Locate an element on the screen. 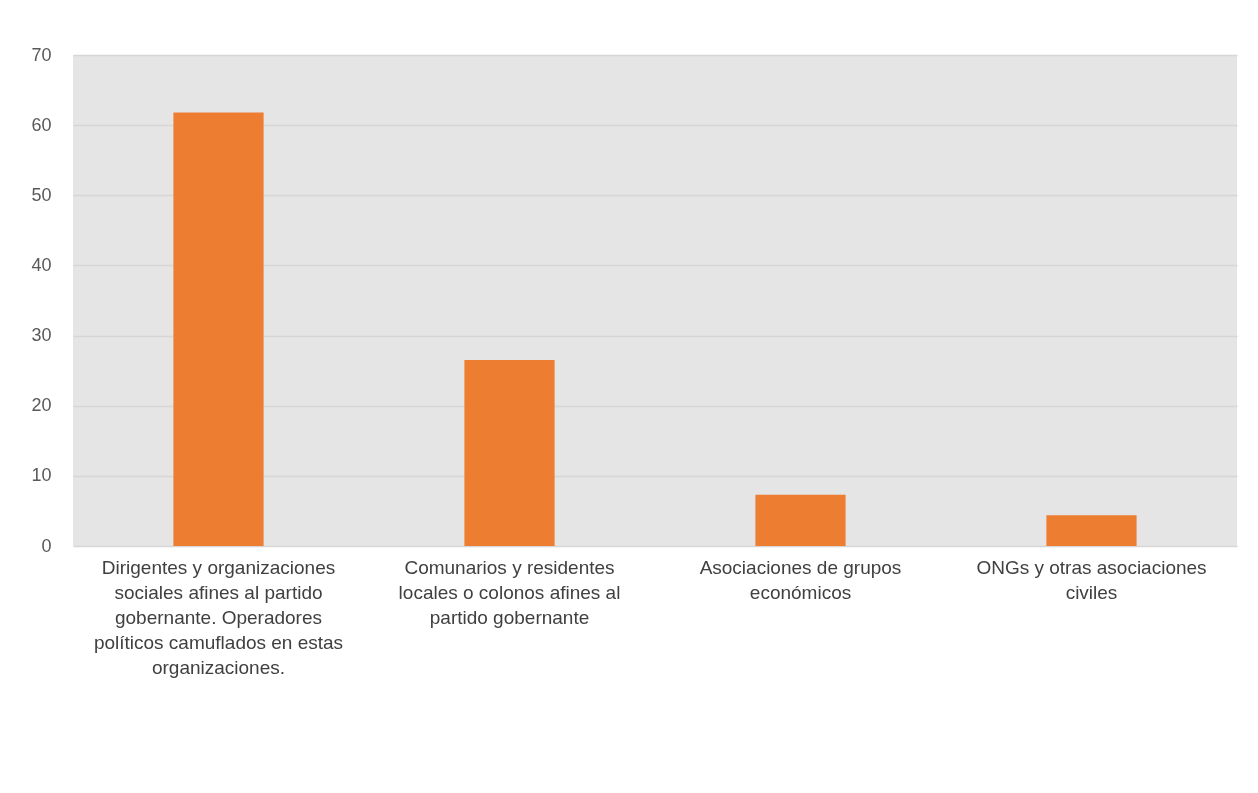  y-tick-label: 70 is located at coordinates (41, 54).